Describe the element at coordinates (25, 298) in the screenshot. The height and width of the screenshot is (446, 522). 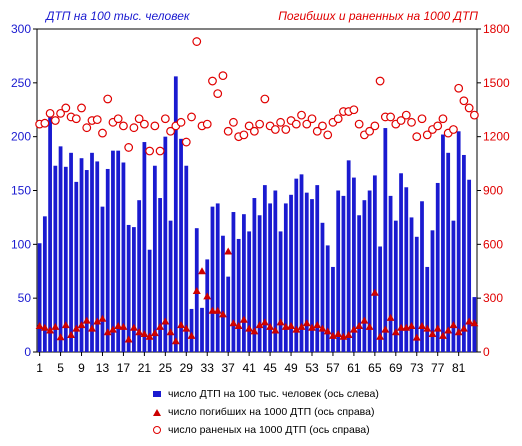
I see `left-axis-tick-label: 50` at that location.